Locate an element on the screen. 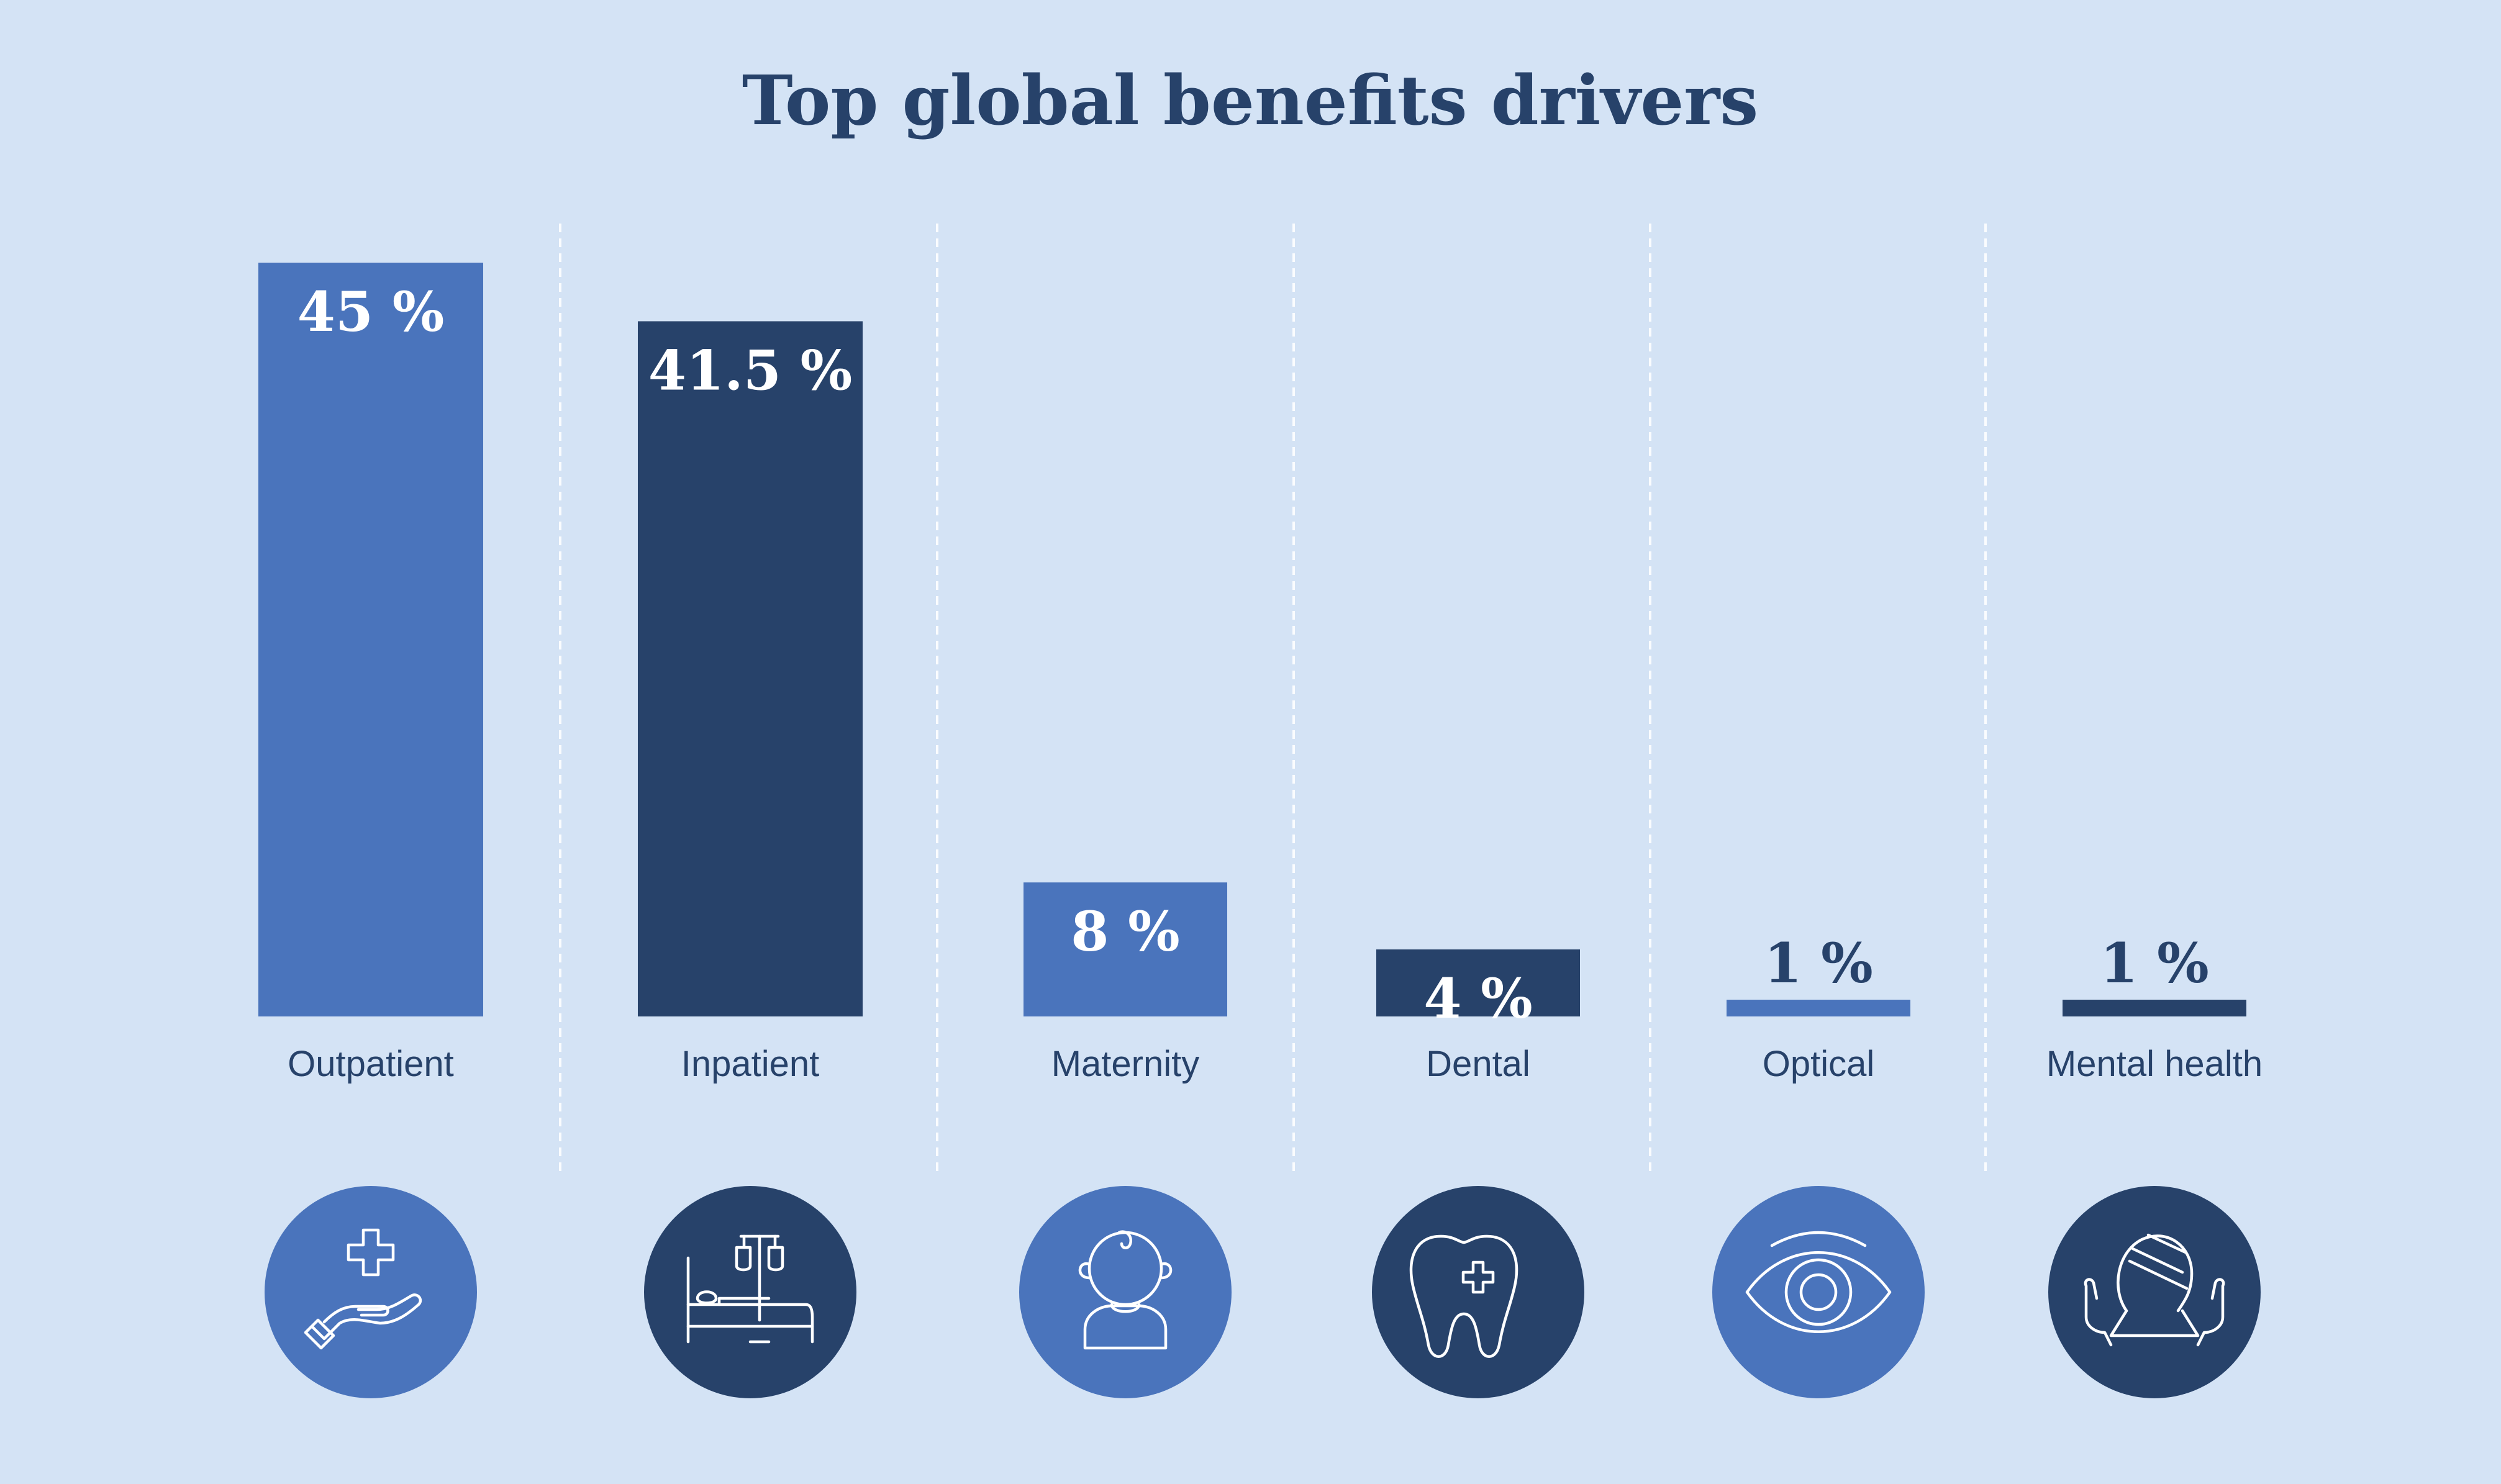  bar-maternity is located at coordinates (1125, 949).